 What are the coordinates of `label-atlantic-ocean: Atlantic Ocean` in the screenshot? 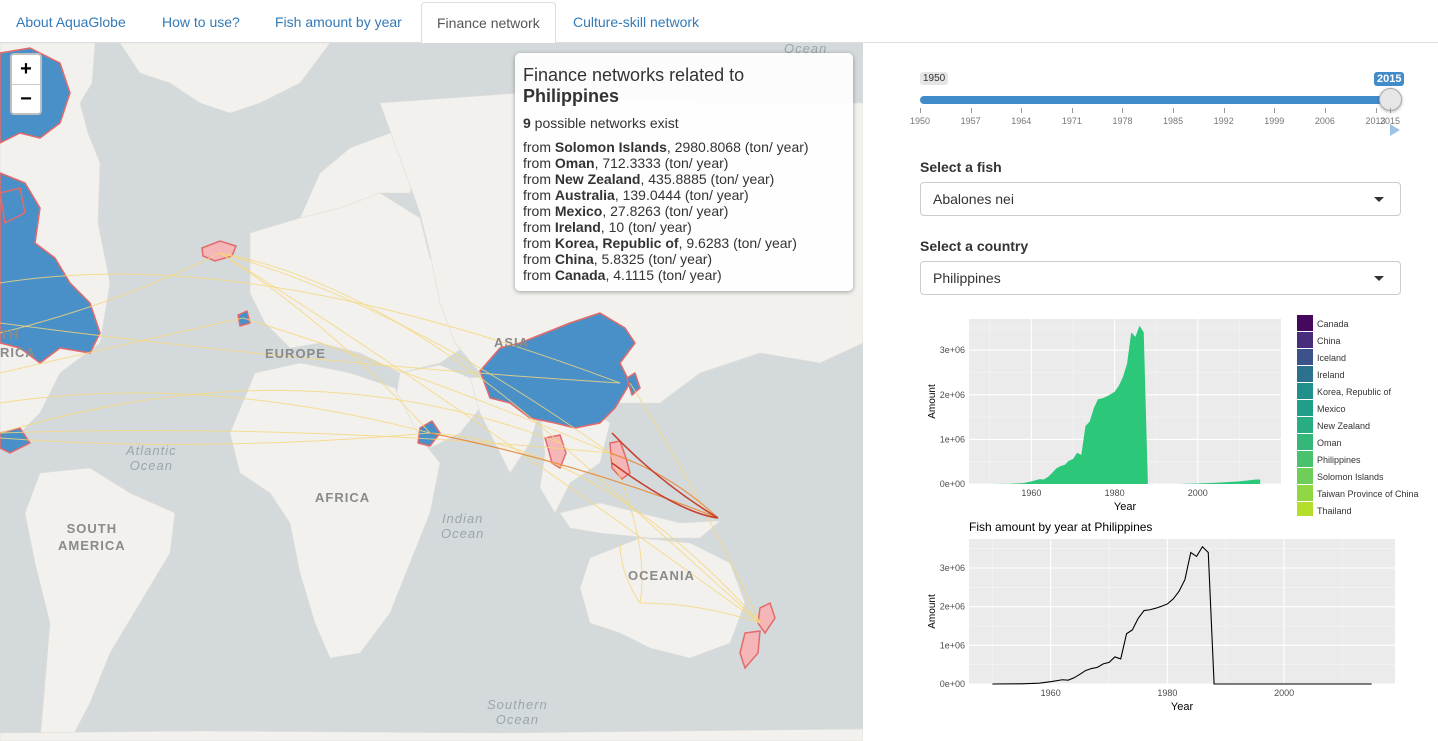 It's located at (151, 458).